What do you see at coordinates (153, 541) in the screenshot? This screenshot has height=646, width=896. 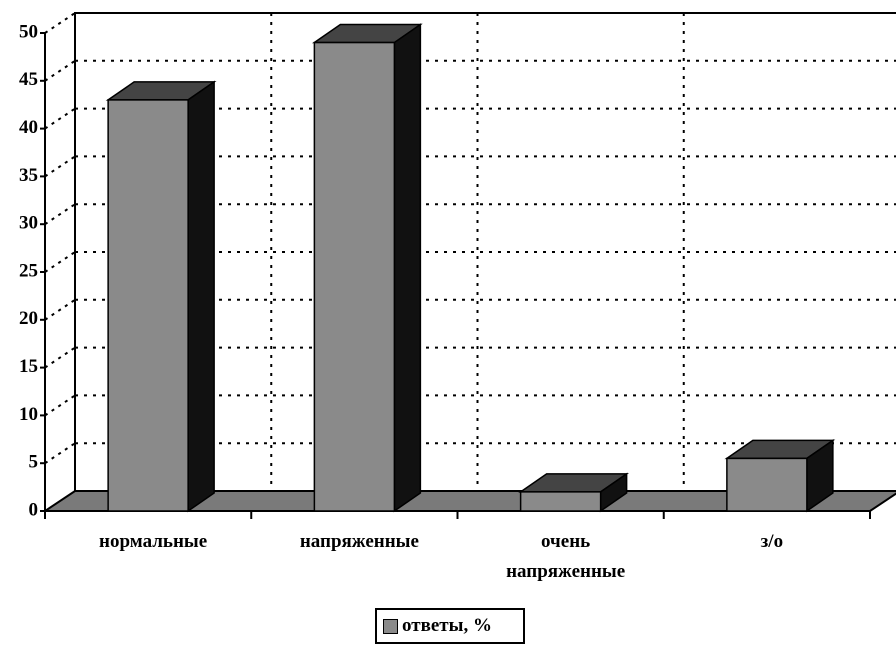 I see `x-tick-label: нормальные` at bounding box center [153, 541].